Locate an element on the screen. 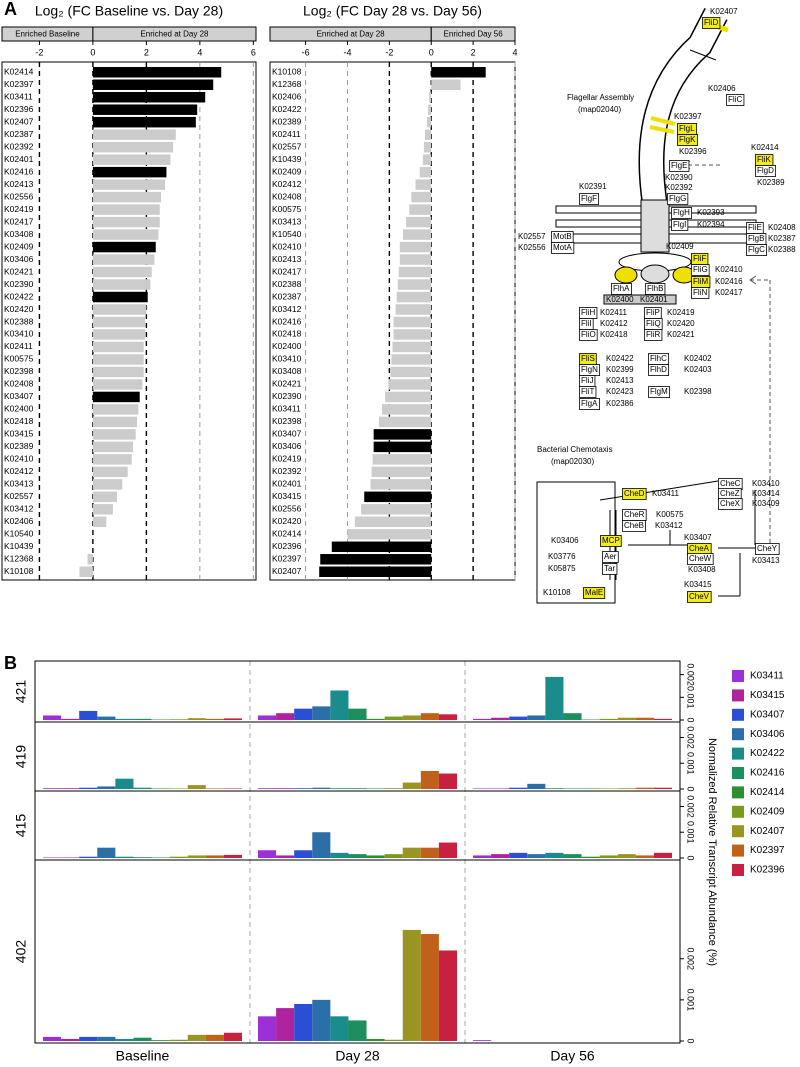 The width and height of the screenshot is (800, 1067). panel-row-label: 402 is located at coordinates (21, 952).